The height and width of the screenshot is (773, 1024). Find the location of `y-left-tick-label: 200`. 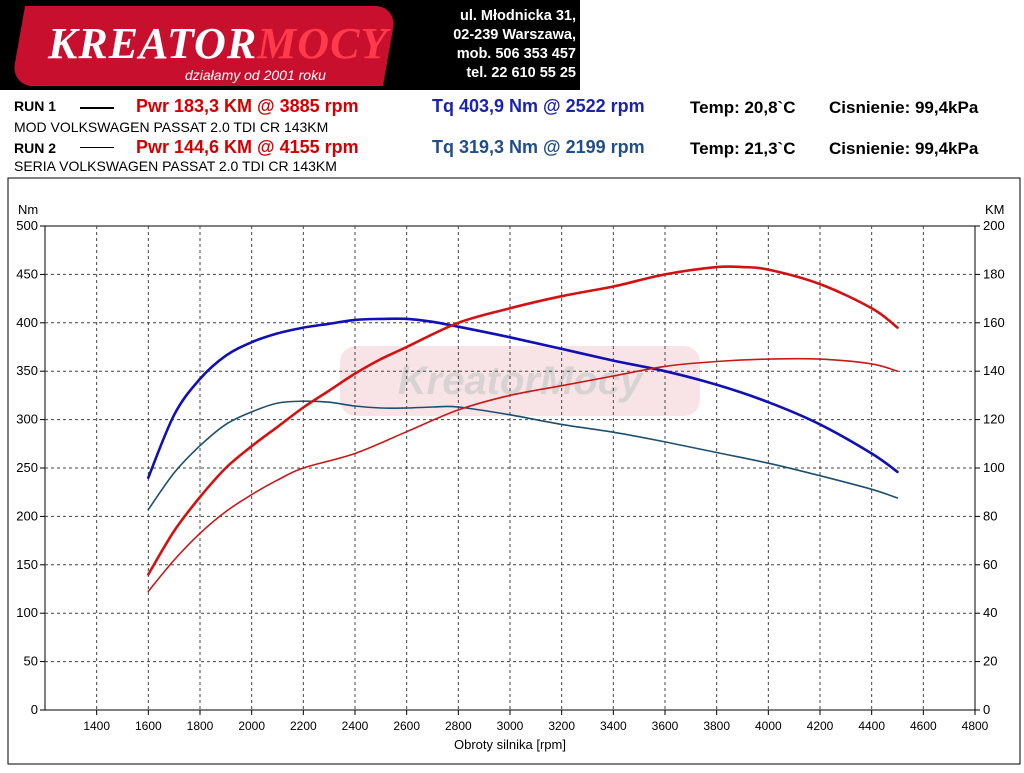

y-left-tick-label: 200 is located at coordinates (27, 515).